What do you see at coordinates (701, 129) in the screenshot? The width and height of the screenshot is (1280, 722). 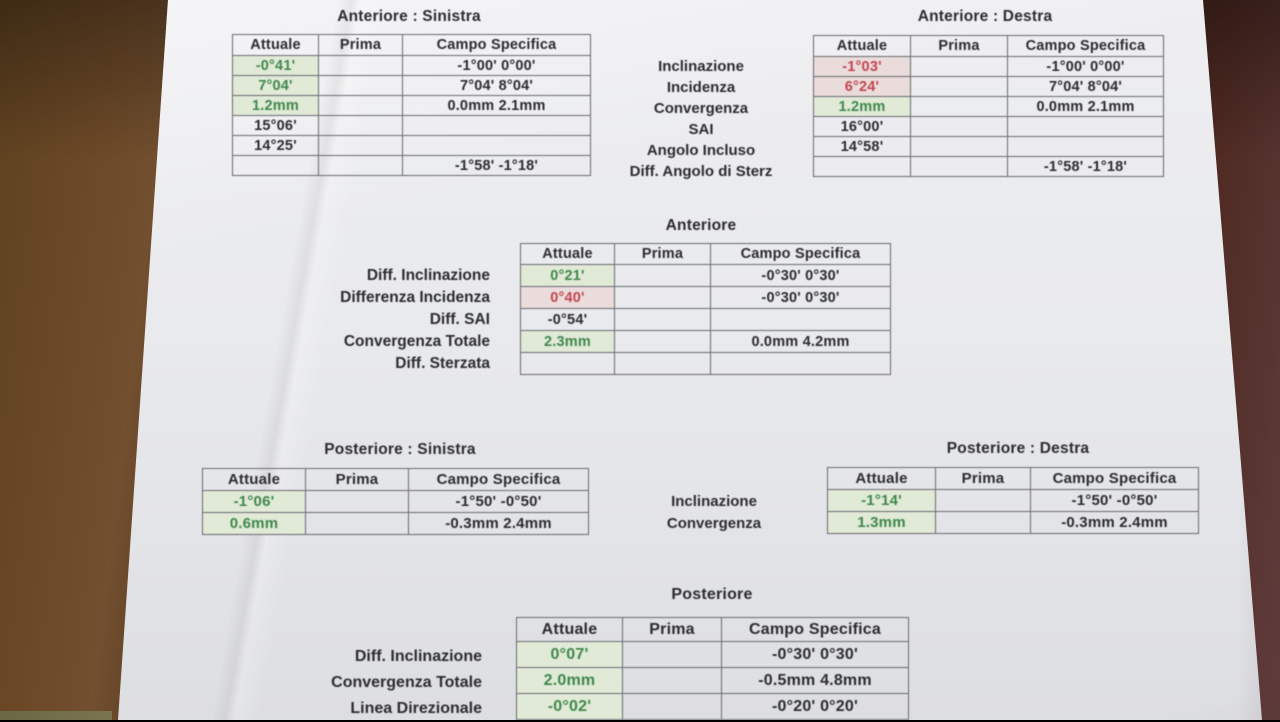 I see `measure-label-sai: SAI` at bounding box center [701, 129].